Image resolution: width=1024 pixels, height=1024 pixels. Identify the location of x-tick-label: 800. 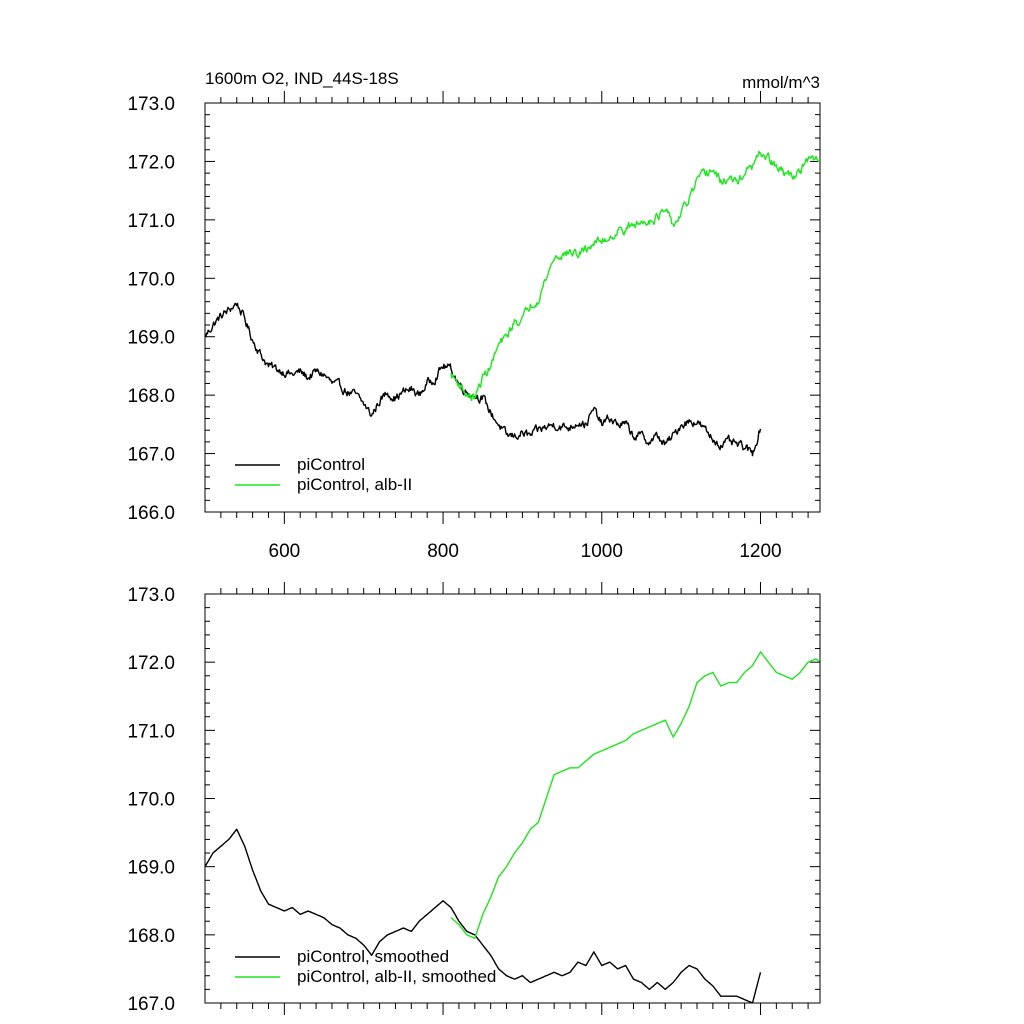
(443, 551).